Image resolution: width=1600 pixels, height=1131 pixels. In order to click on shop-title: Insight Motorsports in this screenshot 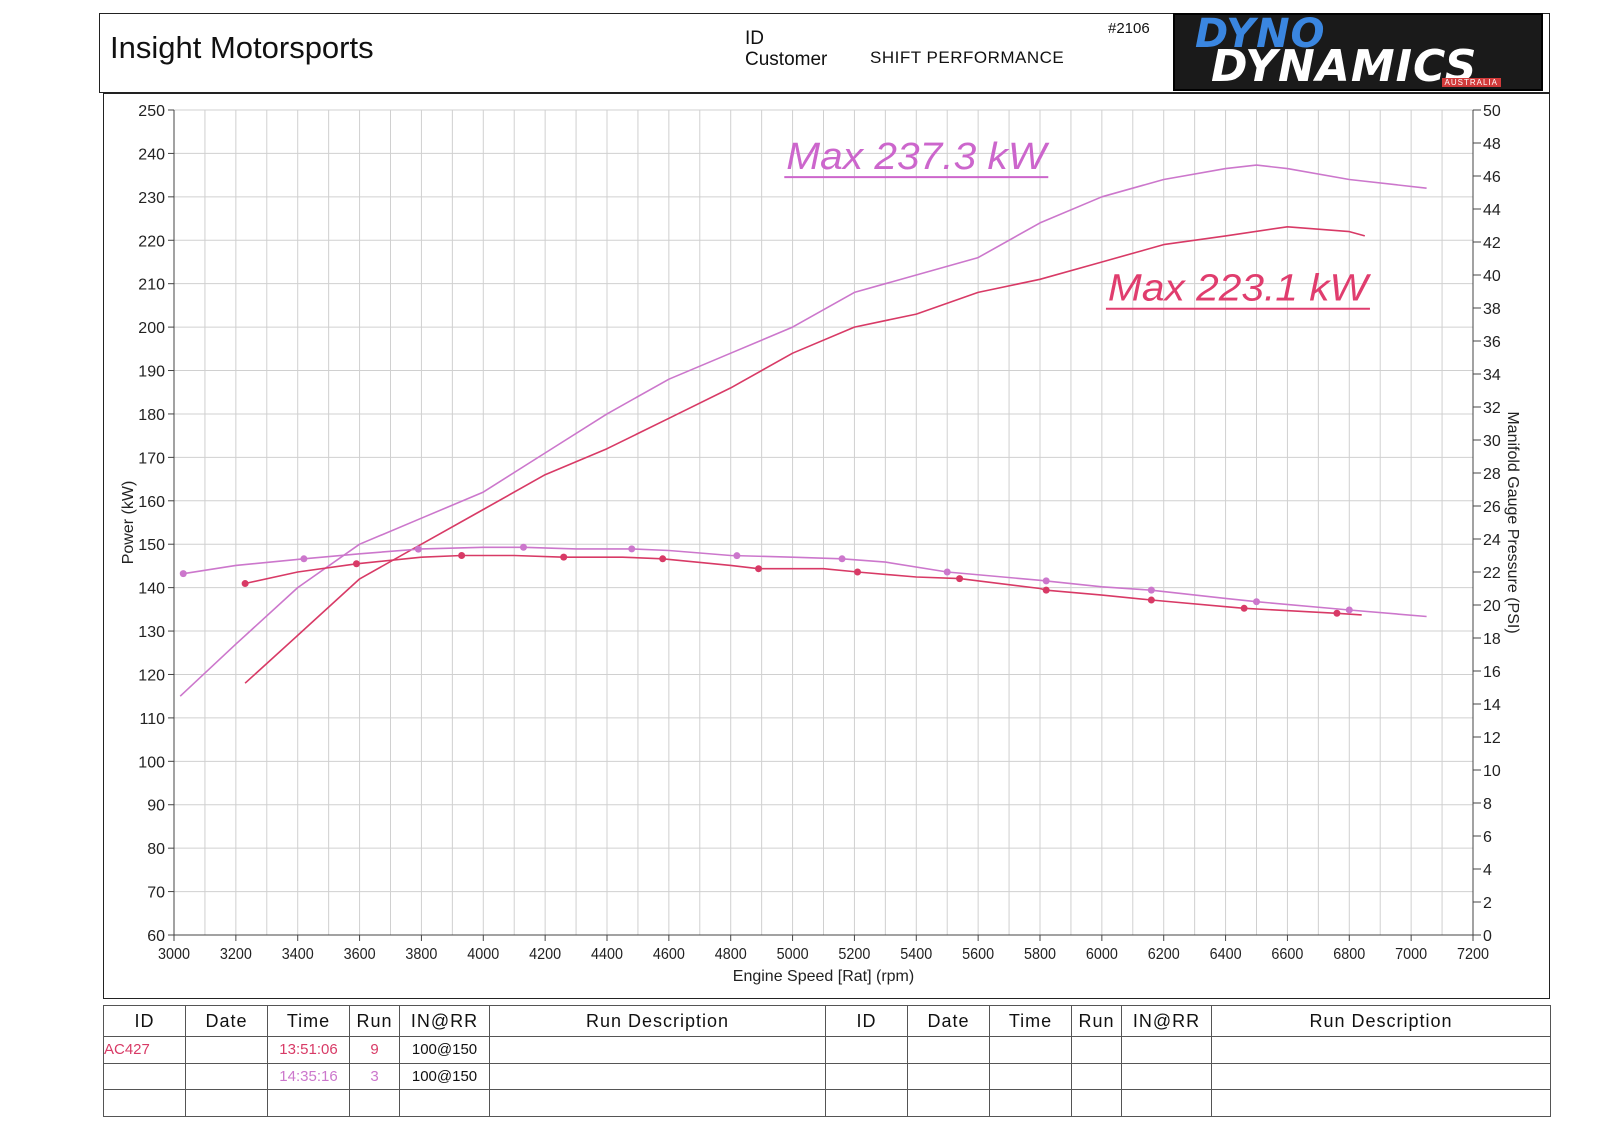, I will do `click(242, 47)`.